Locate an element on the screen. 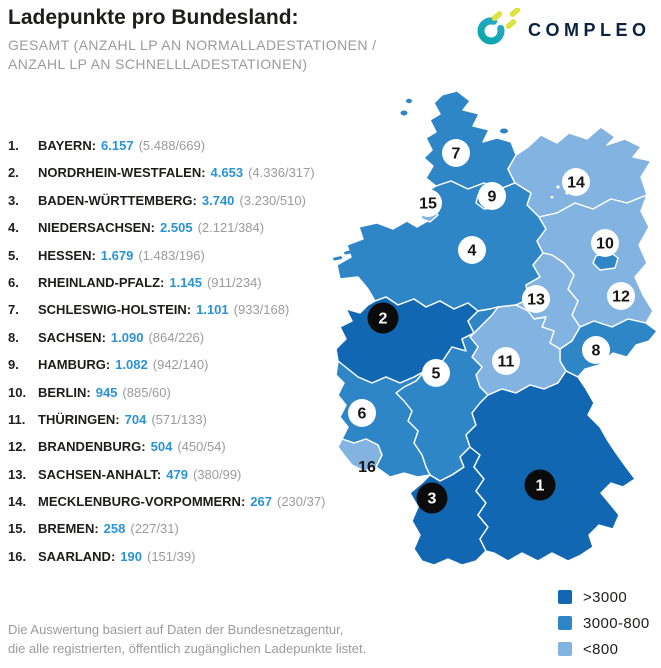  svg-text: 15 is located at coordinates (428, 204).